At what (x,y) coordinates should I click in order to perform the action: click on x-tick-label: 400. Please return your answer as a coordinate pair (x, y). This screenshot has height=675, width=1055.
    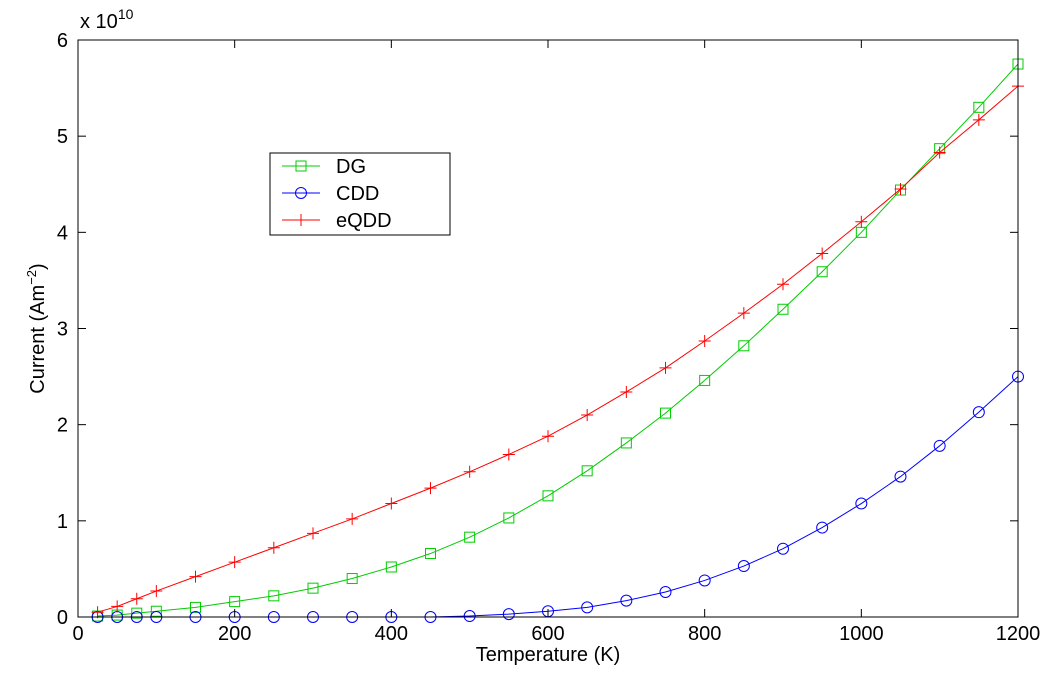
    Looking at the image, I should click on (391, 634).